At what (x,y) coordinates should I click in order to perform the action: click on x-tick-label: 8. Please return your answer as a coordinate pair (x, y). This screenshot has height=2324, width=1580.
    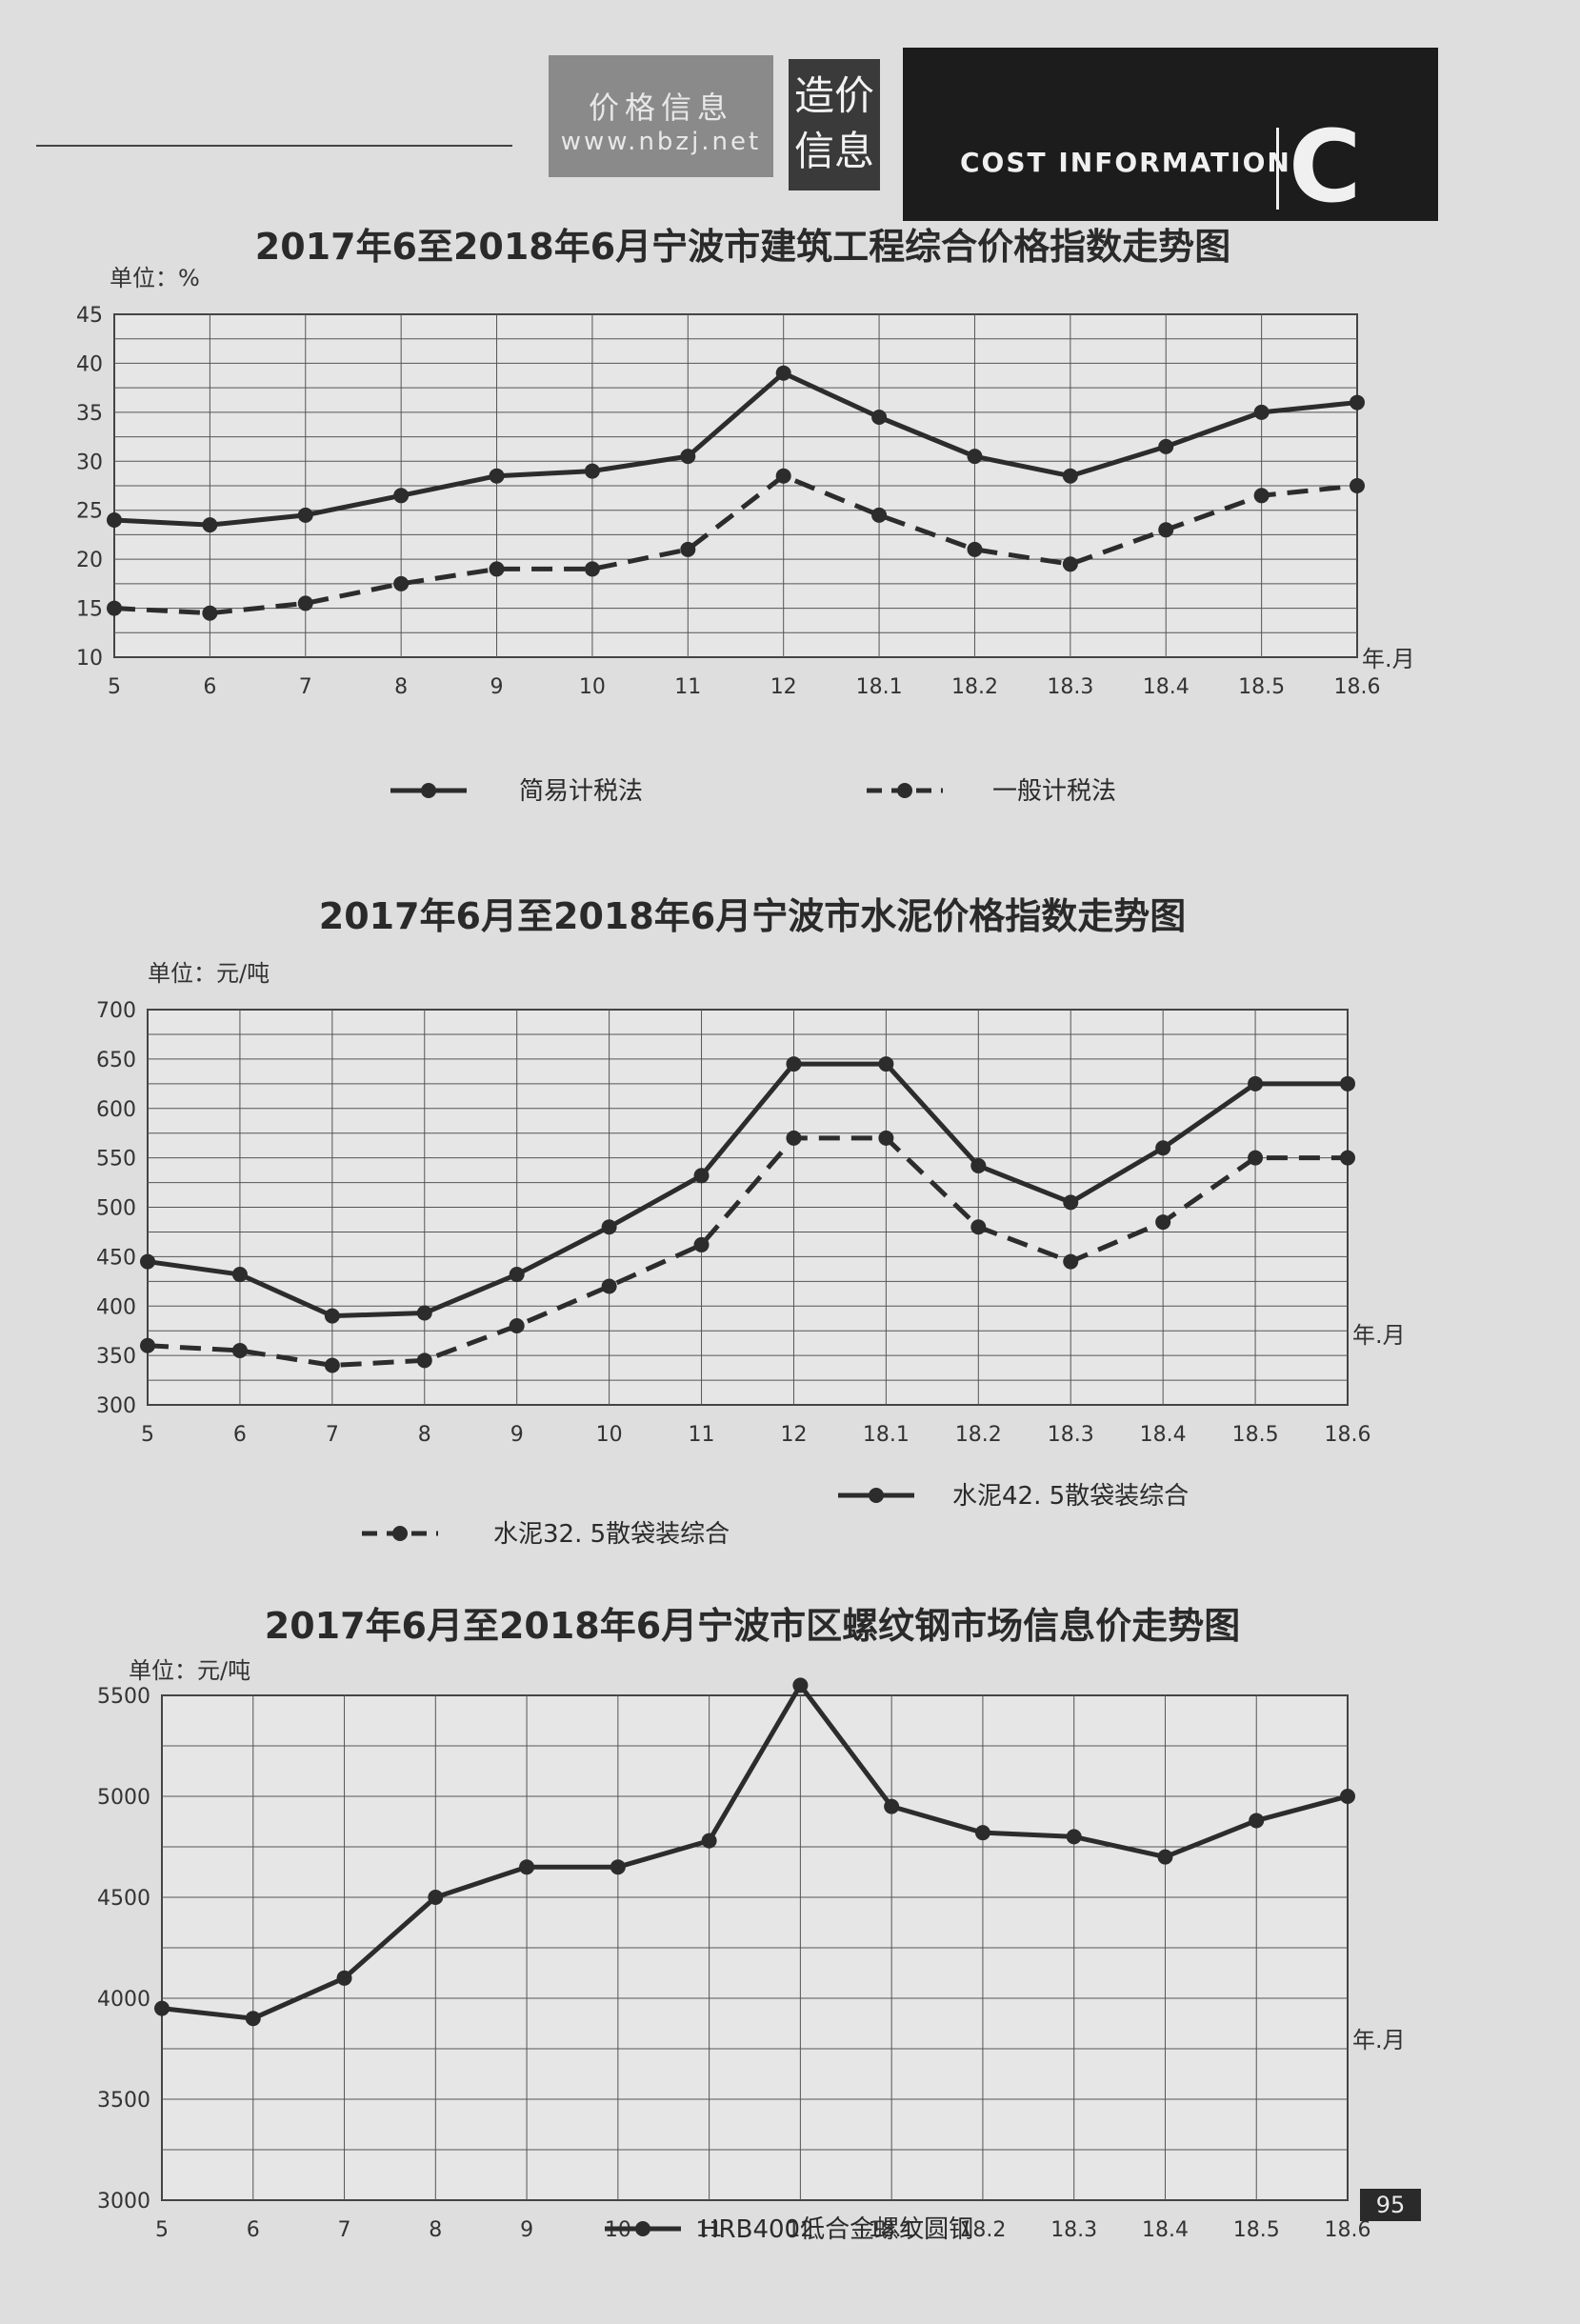
    Looking at the image, I should click on (424, 1435).